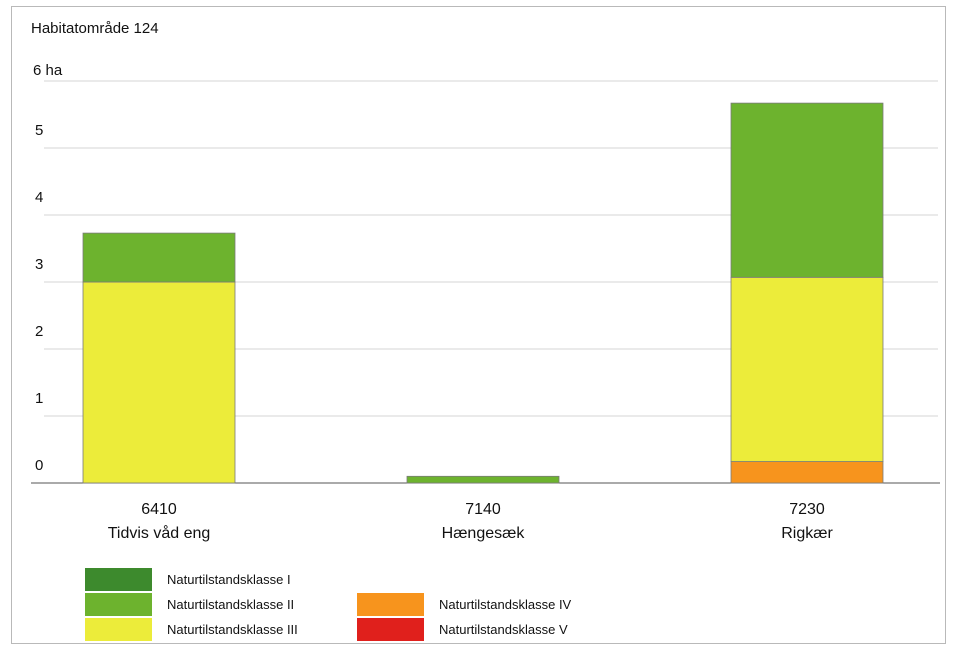 The image size is (957, 646). I want to click on y-tick-label: 0, so click(39, 465).